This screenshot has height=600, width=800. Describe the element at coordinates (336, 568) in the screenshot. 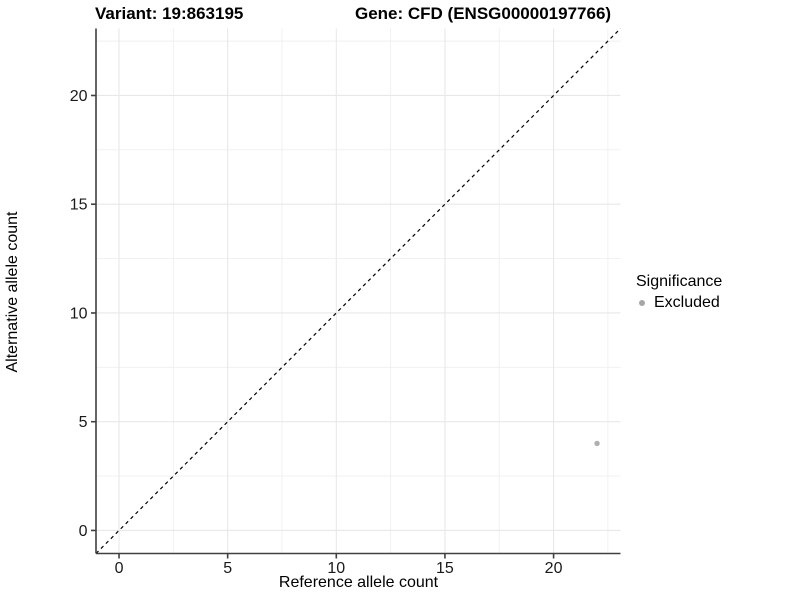

I see `x-tick-label: 10` at that location.